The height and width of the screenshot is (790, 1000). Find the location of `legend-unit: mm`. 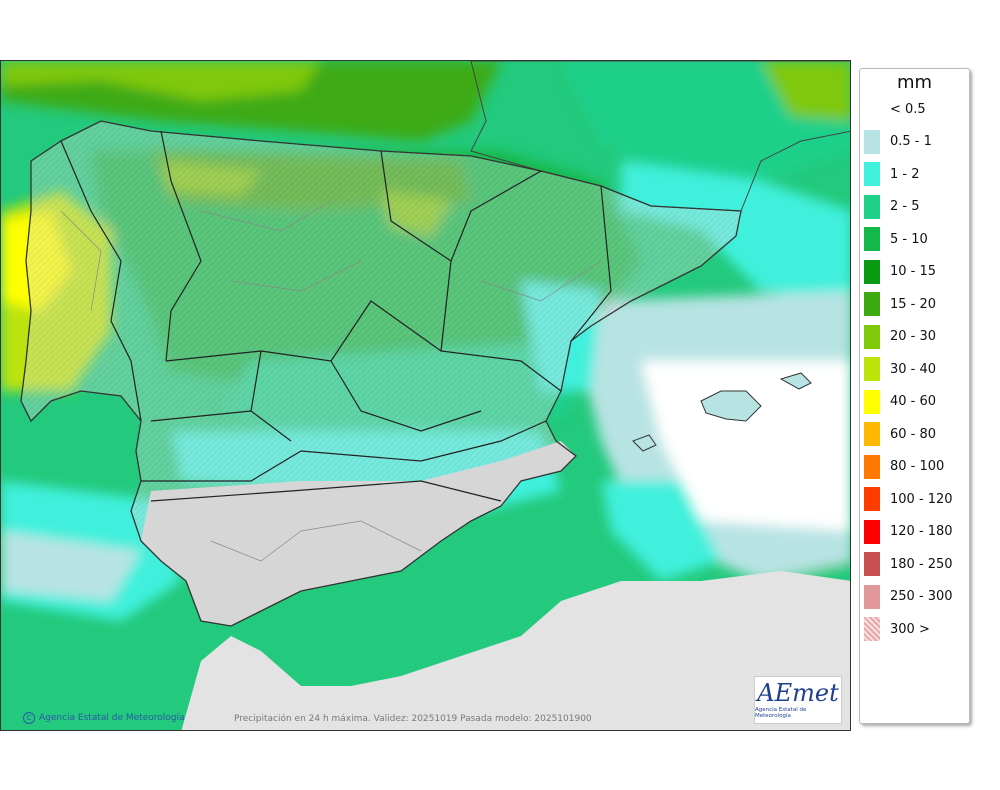

legend-unit: mm is located at coordinates (914, 82).